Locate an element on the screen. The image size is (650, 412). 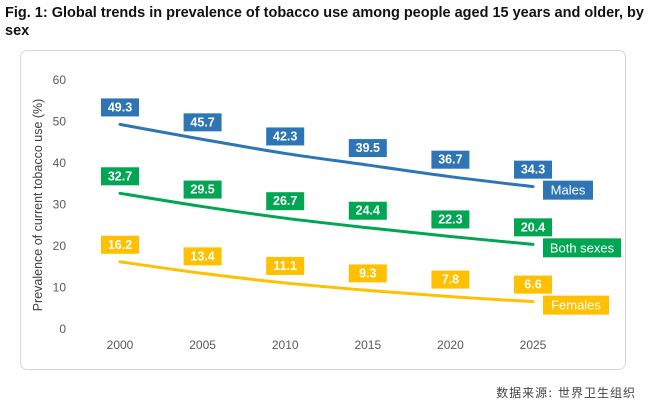
x-tick-label: 2000 is located at coordinates (120, 345).